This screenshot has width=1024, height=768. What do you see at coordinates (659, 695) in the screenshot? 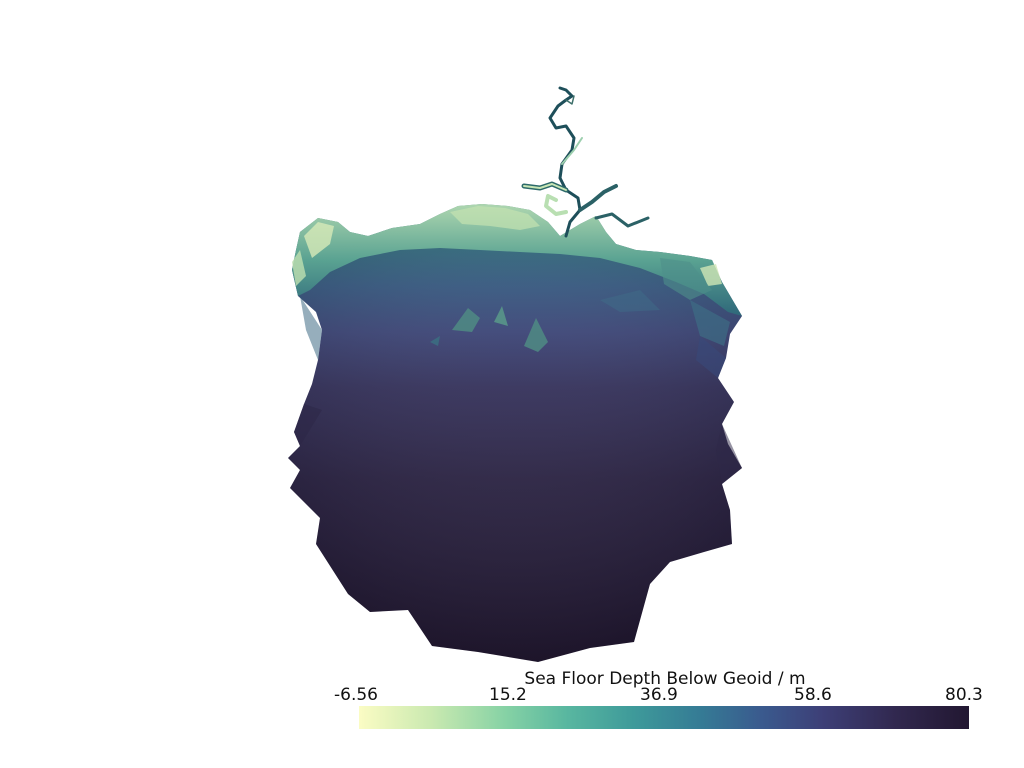
I see `colorbar-tick-label: 36.9` at bounding box center [659, 695].